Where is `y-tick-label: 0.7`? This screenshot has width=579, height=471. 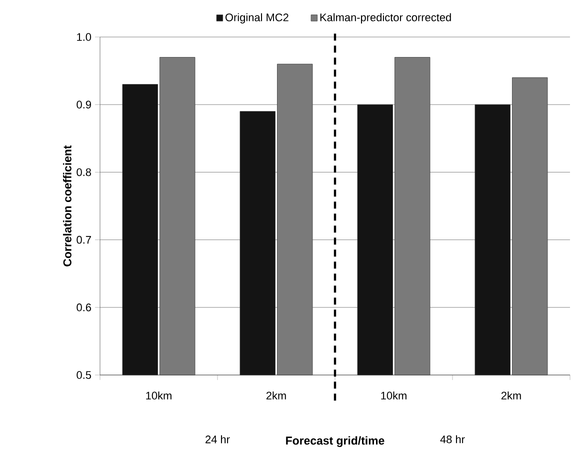 y-tick-label: 0.7 is located at coordinates (83, 240).